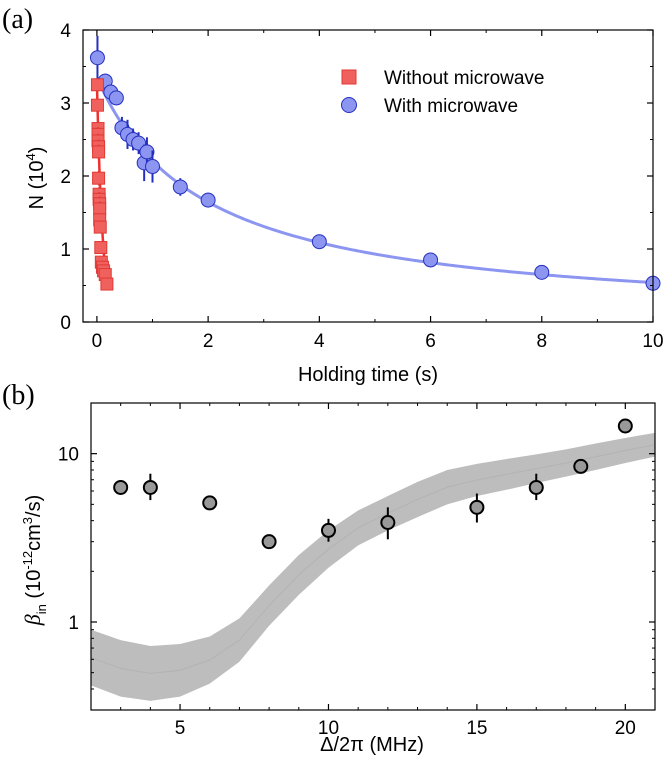 This screenshot has height=759, width=665. What do you see at coordinates (37, 185) in the screenshot?
I see `panel-a-ylabel-main: N (10` at bounding box center [37, 185].